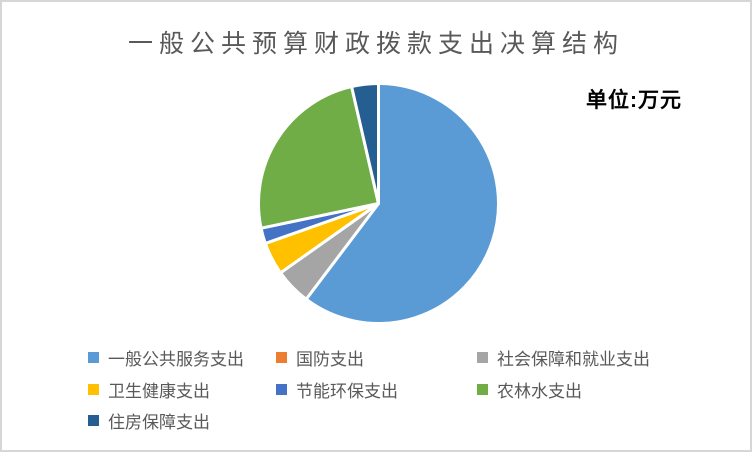  Describe the element at coordinates (176, 360) in the screenshot. I see `legend-label: 一般公共服务支出` at that location.